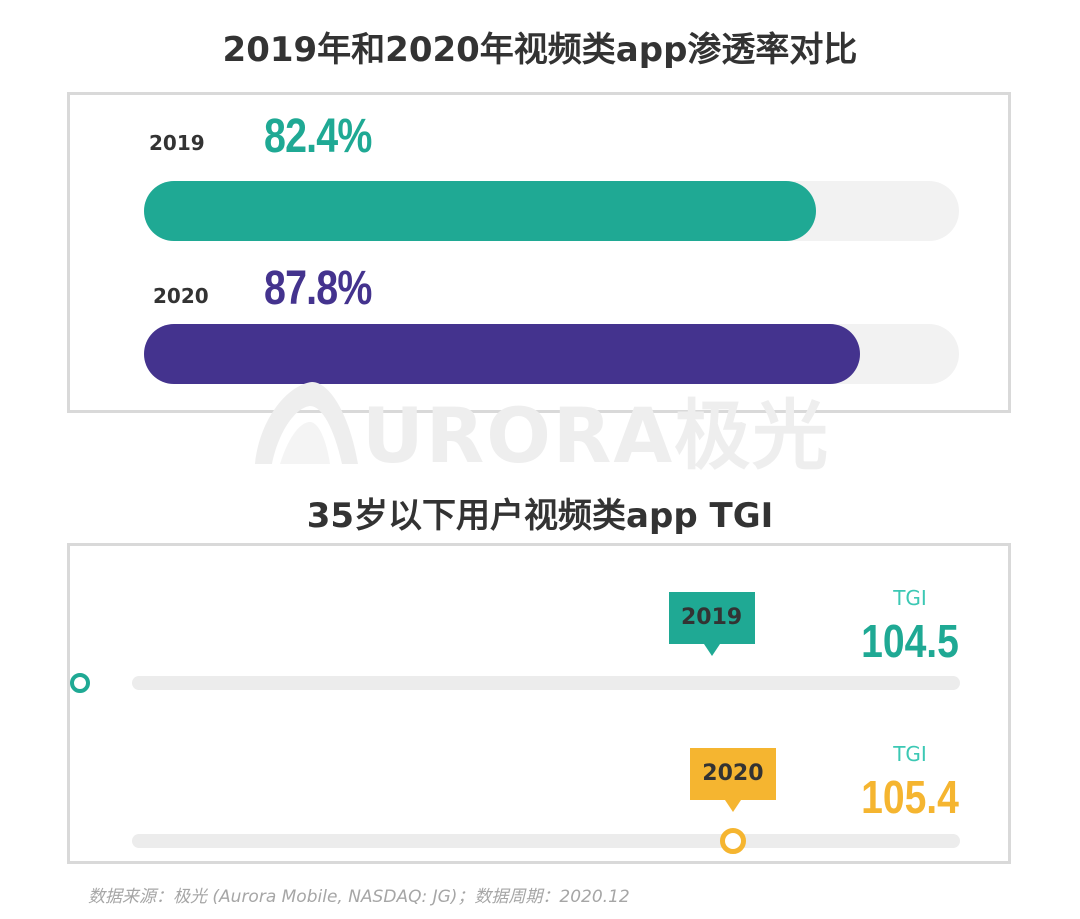 This screenshot has width=1080, height=919. What do you see at coordinates (910, 598) in the screenshot?
I see `tgi-caption-2019: TGI` at bounding box center [910, 598].